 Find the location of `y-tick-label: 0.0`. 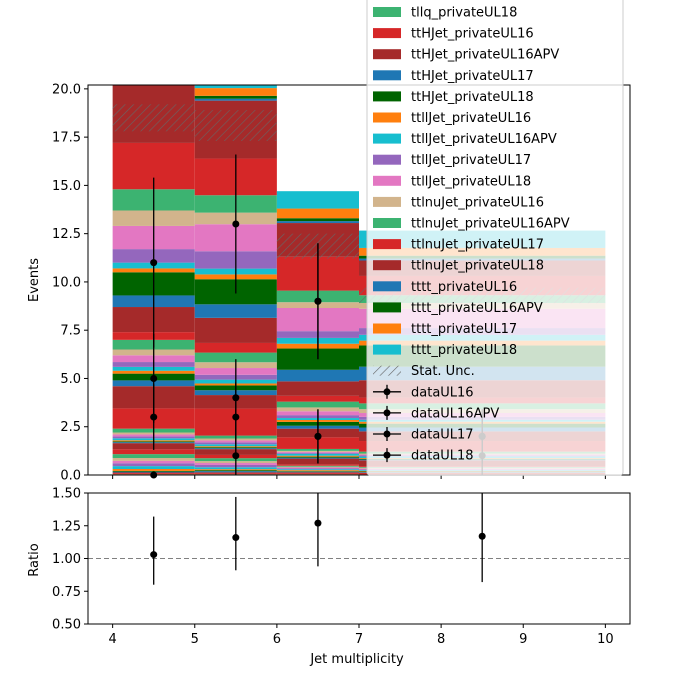

y-tick-label: 0.0 is located at coordinates (70, 476).